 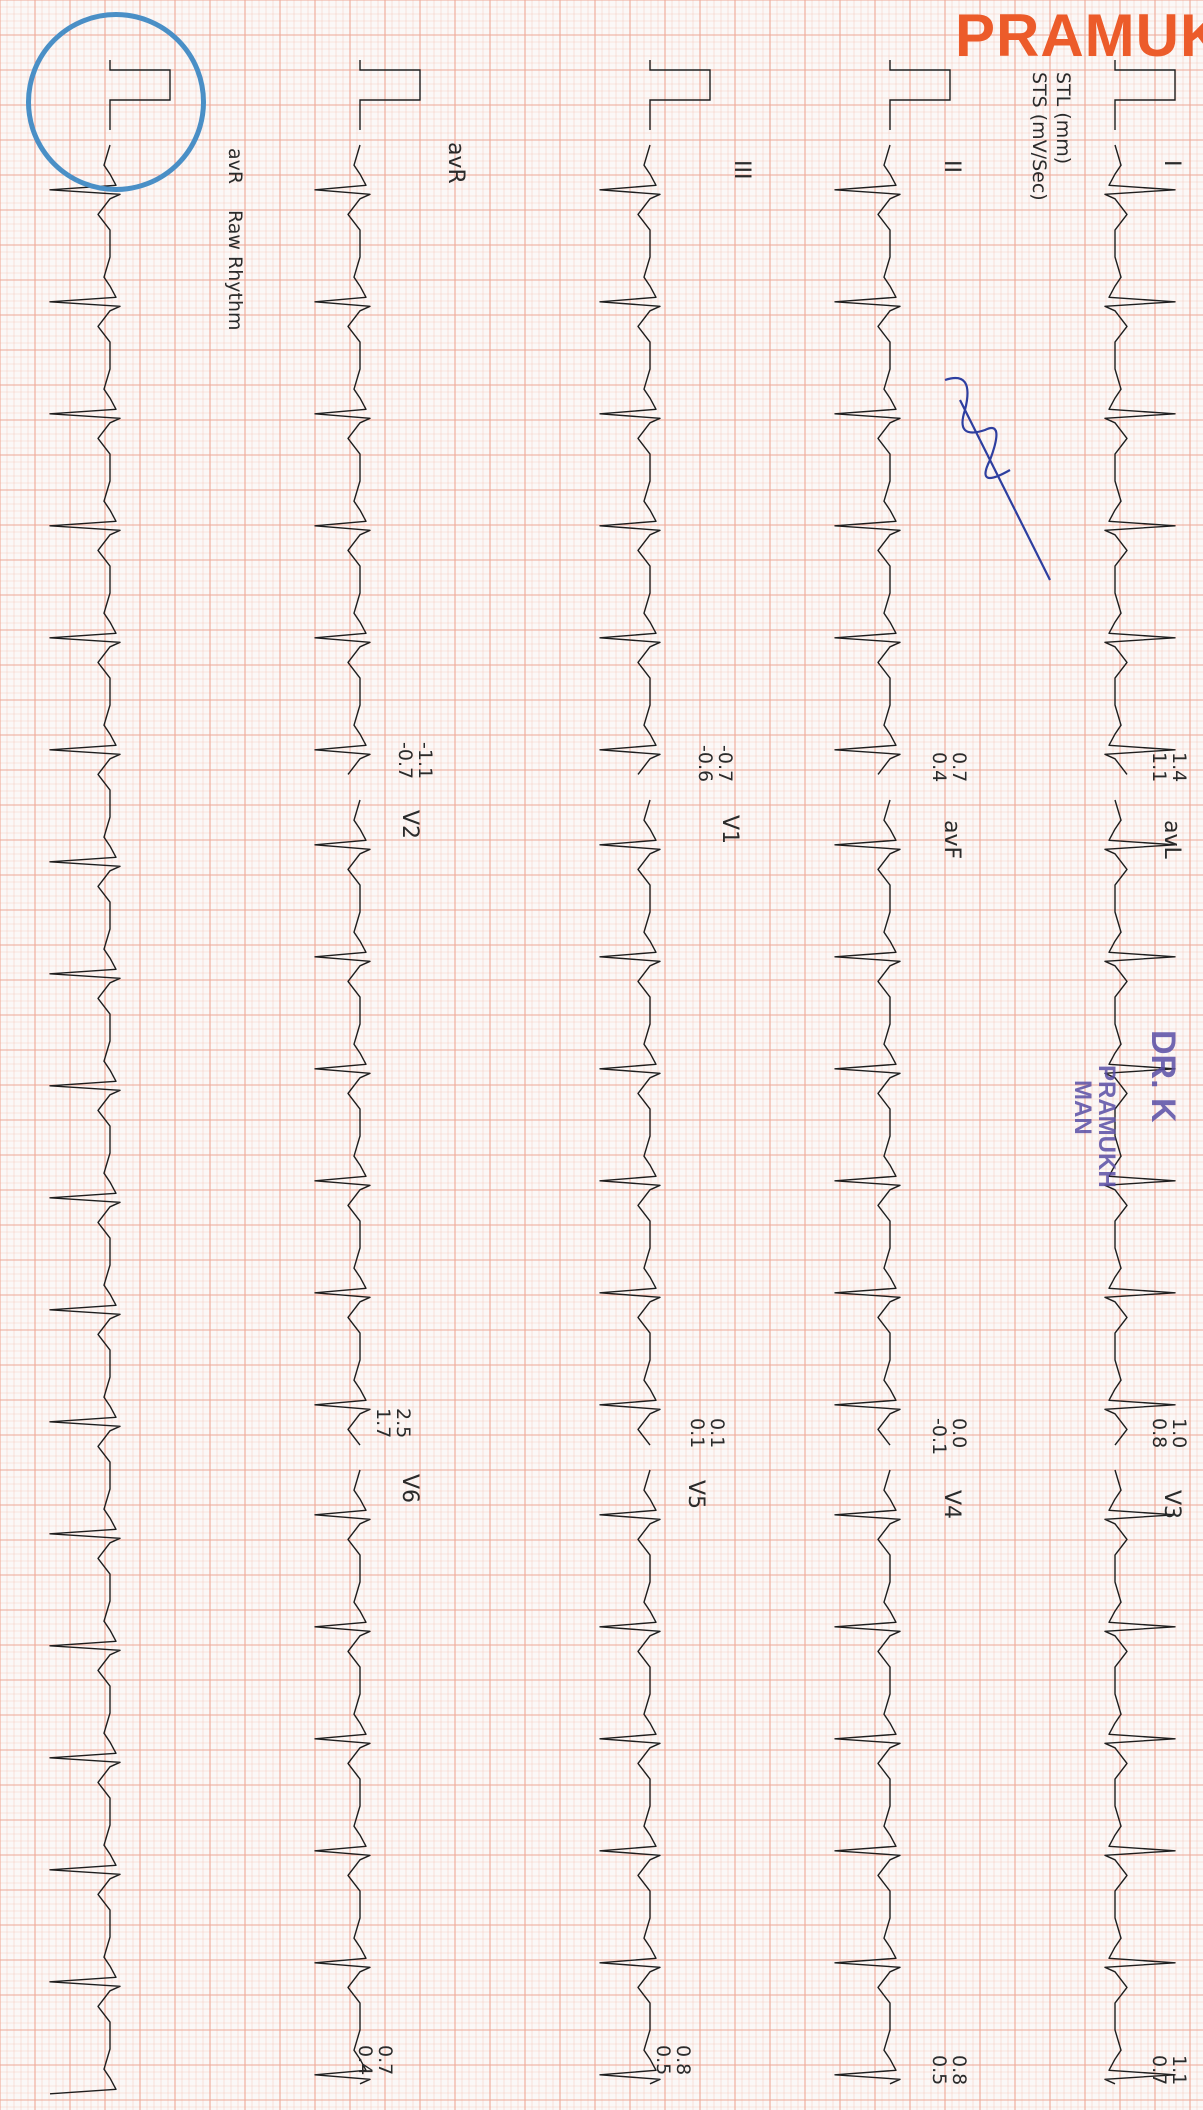 I want to click on legend-stl: STL (mm), so click(x=1063, y=118).